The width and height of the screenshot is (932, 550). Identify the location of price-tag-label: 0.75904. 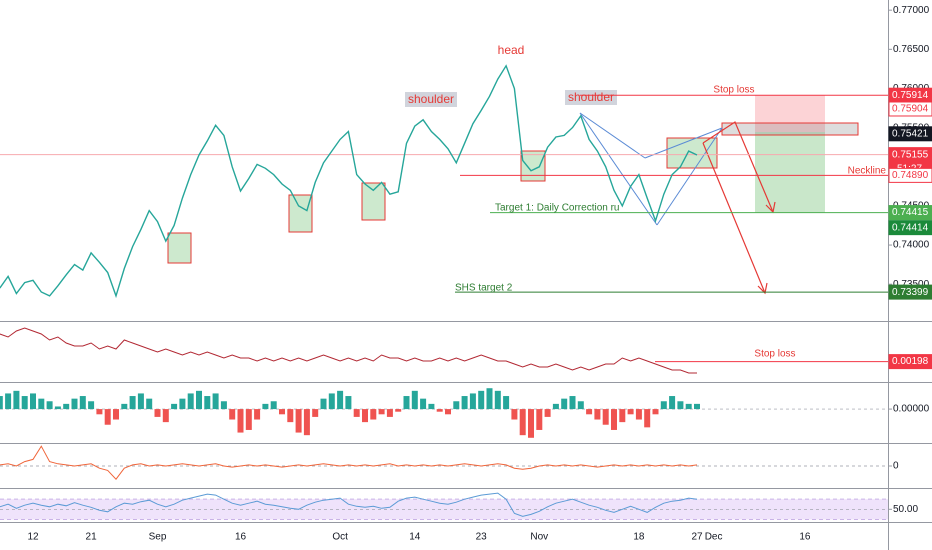
(910, 109).